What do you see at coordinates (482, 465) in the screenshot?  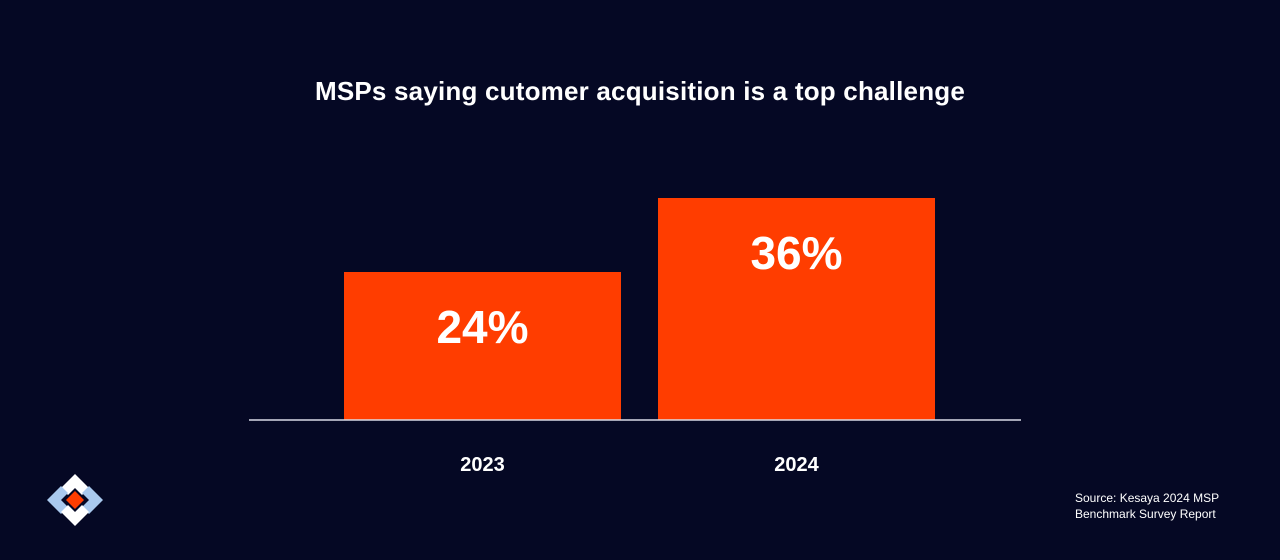 I see `x-tick-label: 2023` at bounding box center [482, 465].